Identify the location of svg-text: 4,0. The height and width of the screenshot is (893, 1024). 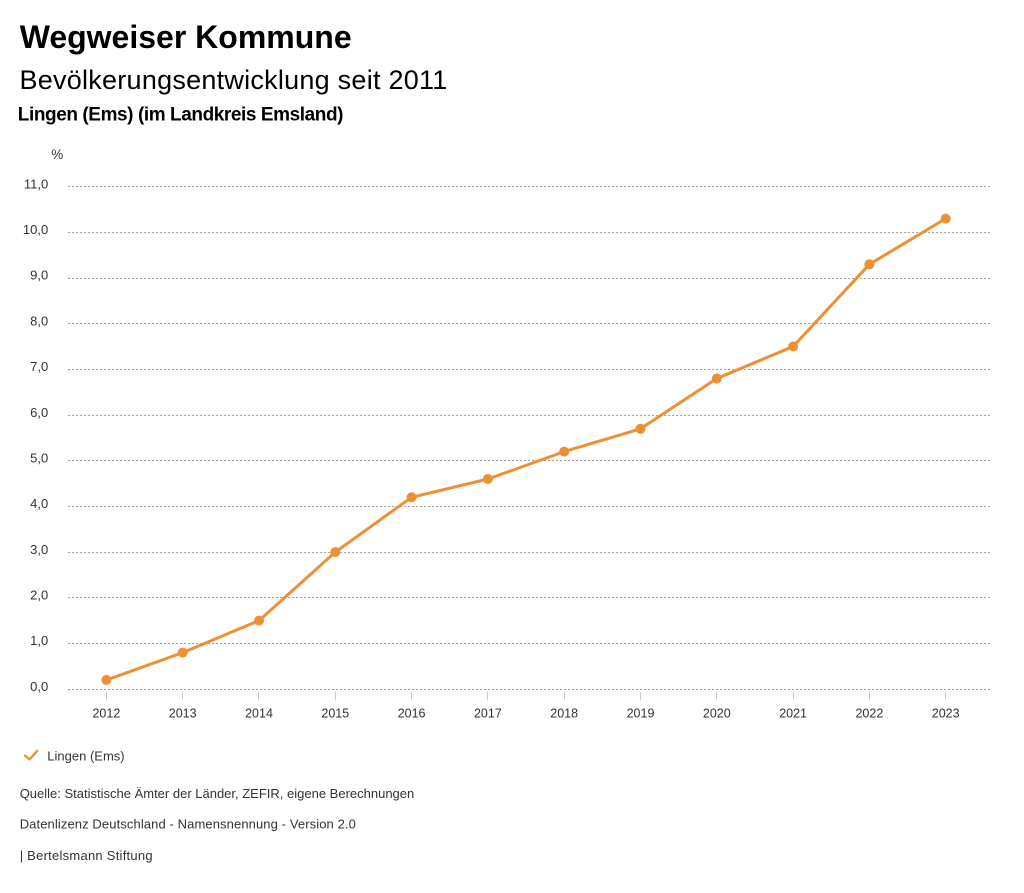
(39, 503).